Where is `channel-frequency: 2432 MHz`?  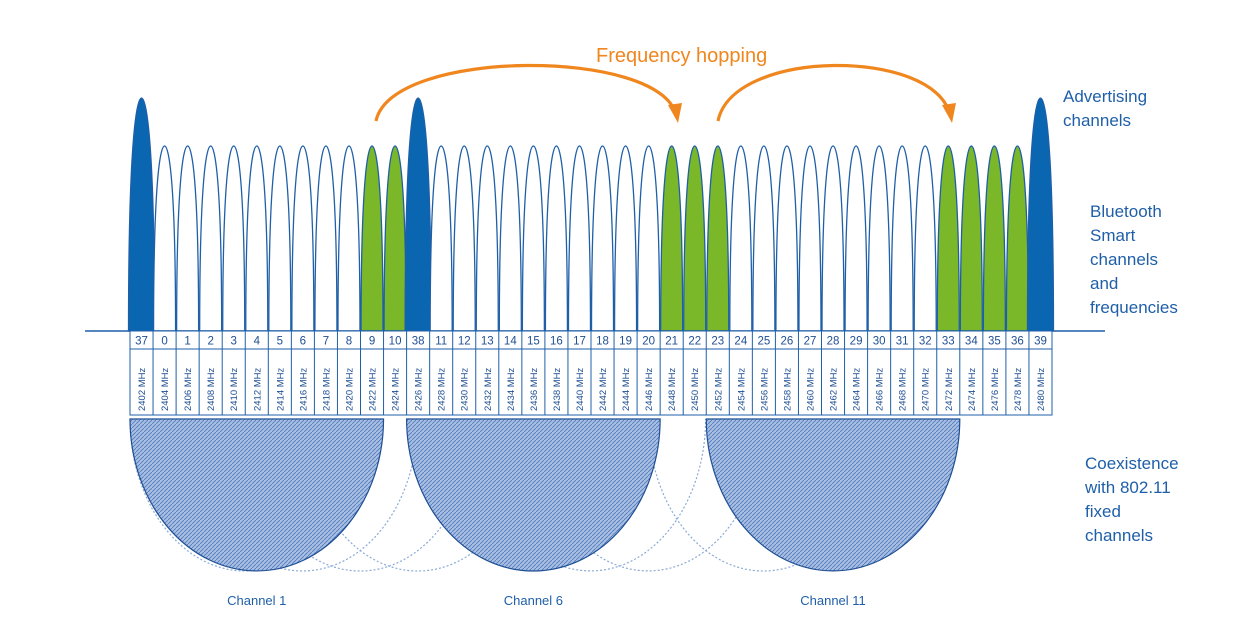 channel-frequency: 2432 MHz is located at coordinates (488, 389).